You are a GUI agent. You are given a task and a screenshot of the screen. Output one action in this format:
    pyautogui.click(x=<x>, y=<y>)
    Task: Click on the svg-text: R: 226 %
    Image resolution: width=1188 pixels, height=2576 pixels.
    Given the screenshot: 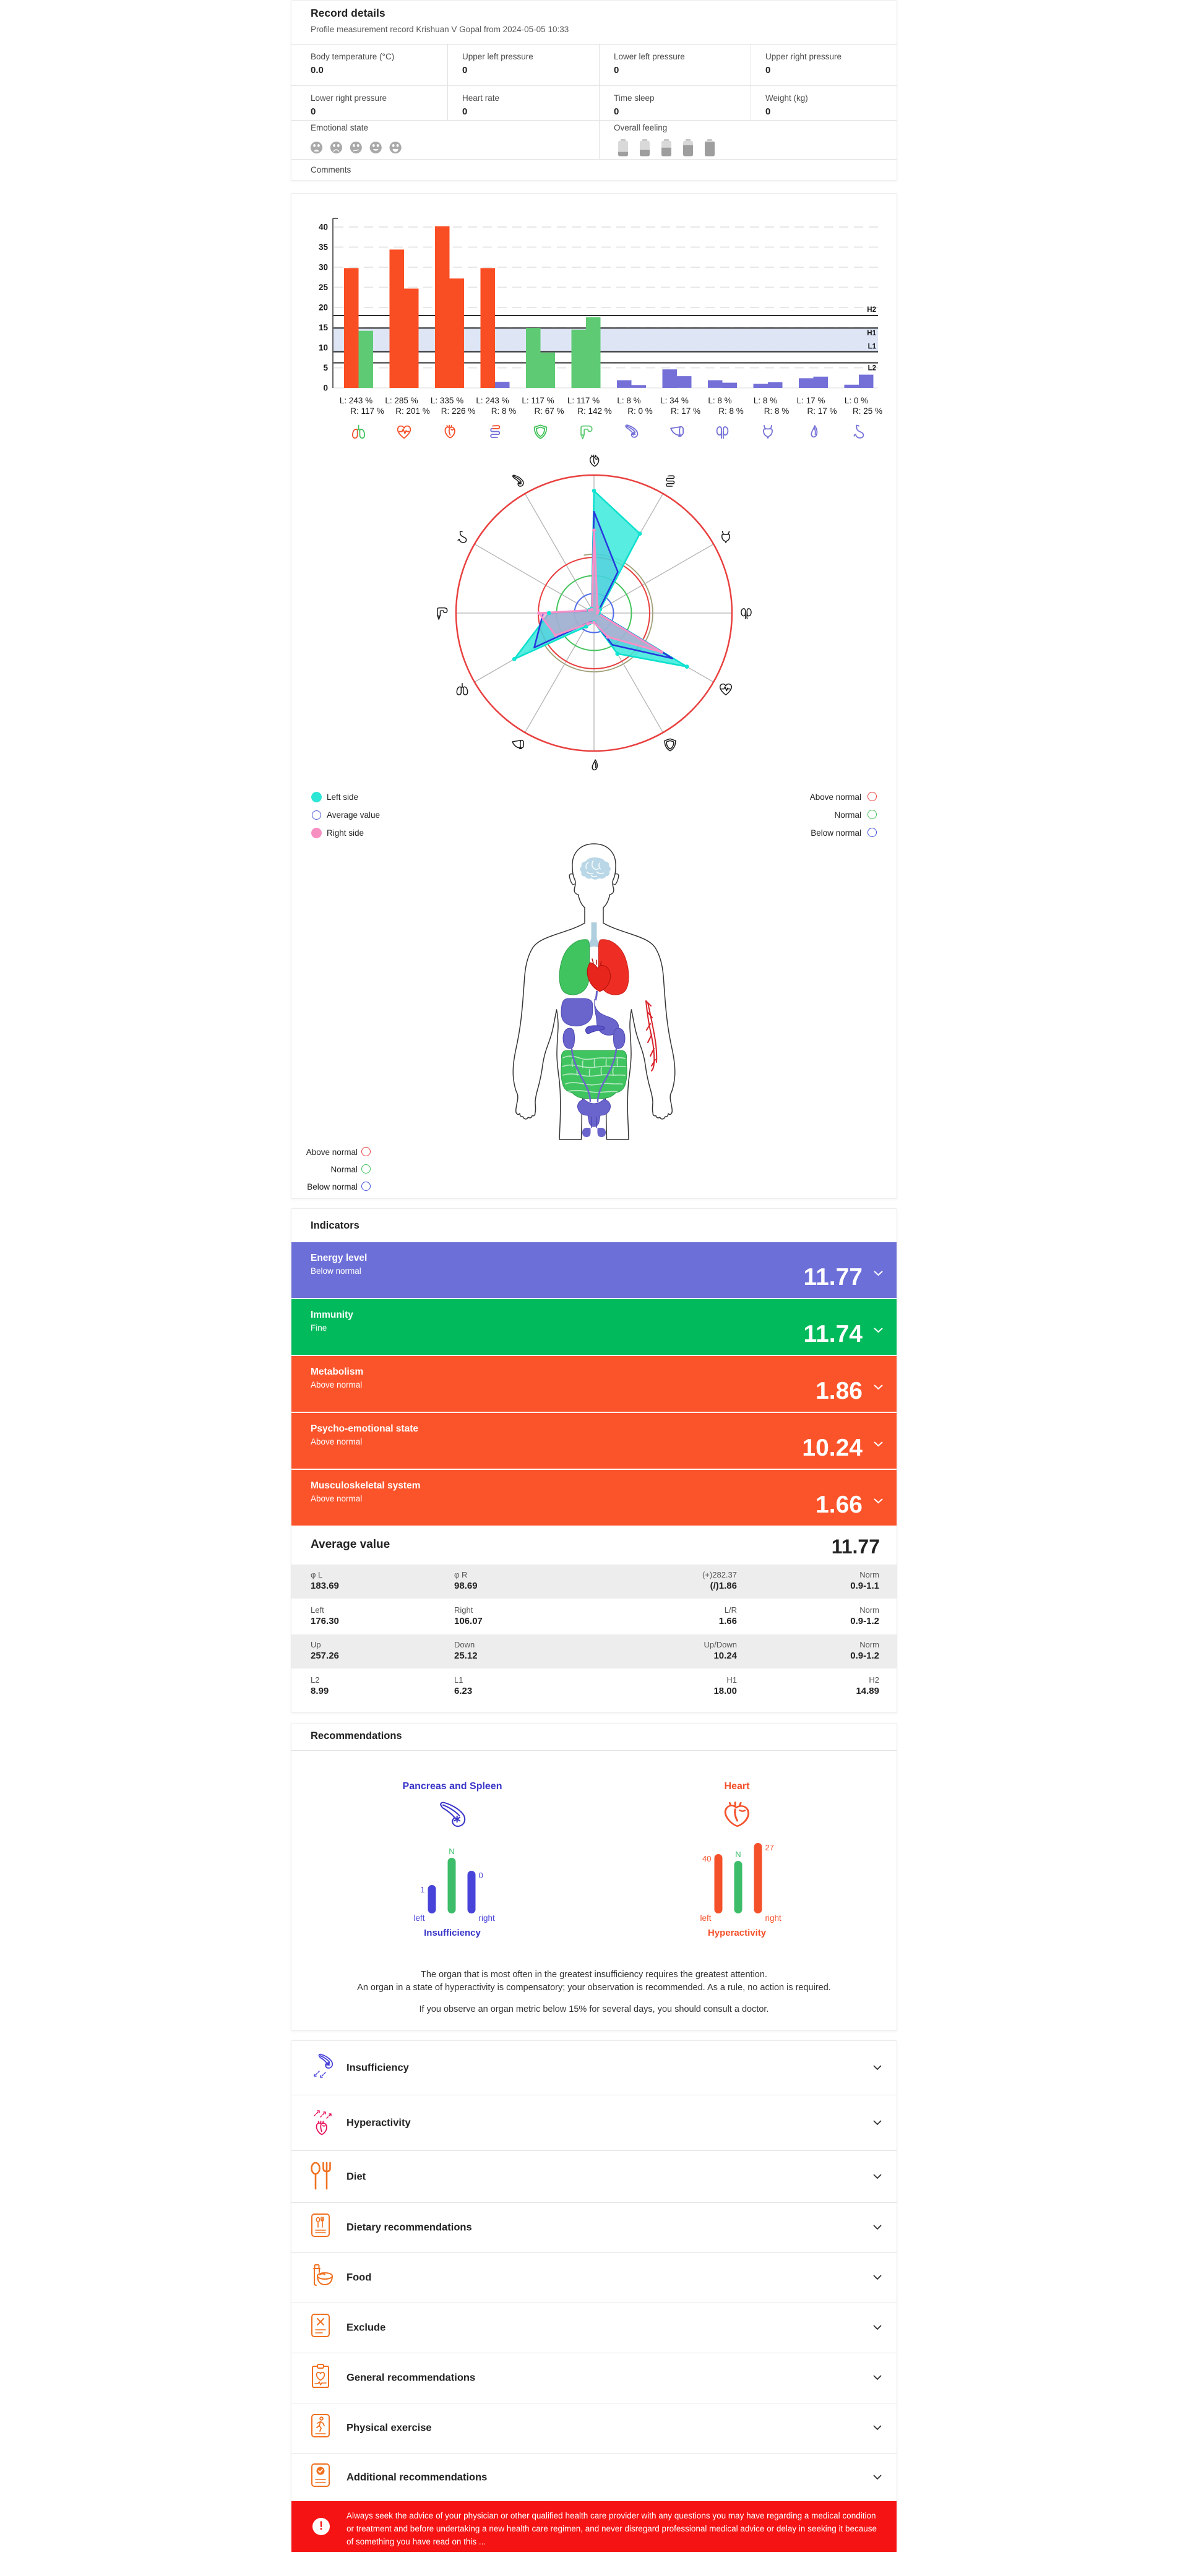 What is the action you would take?
    pyautogui.click(x=459, y=411)
    